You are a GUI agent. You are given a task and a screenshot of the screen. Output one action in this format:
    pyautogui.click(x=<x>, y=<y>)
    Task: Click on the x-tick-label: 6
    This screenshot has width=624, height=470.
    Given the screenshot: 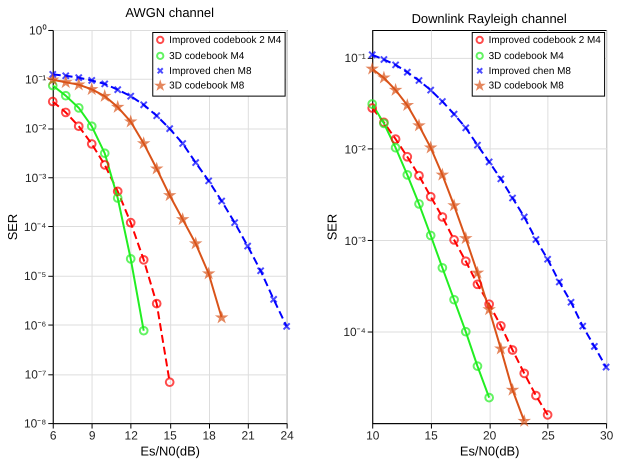 What is the action you would take?
    pyautogui.click(x=53, y=435)
    